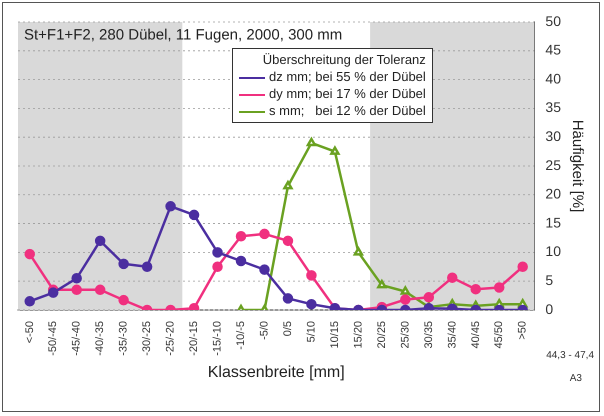 The height and width of the screenshot is (416, 604). What do you see at coordinates (100, 338) in the screenshot?
I see `x-tick-label: -40/-35` at bounding box center [100, 338].